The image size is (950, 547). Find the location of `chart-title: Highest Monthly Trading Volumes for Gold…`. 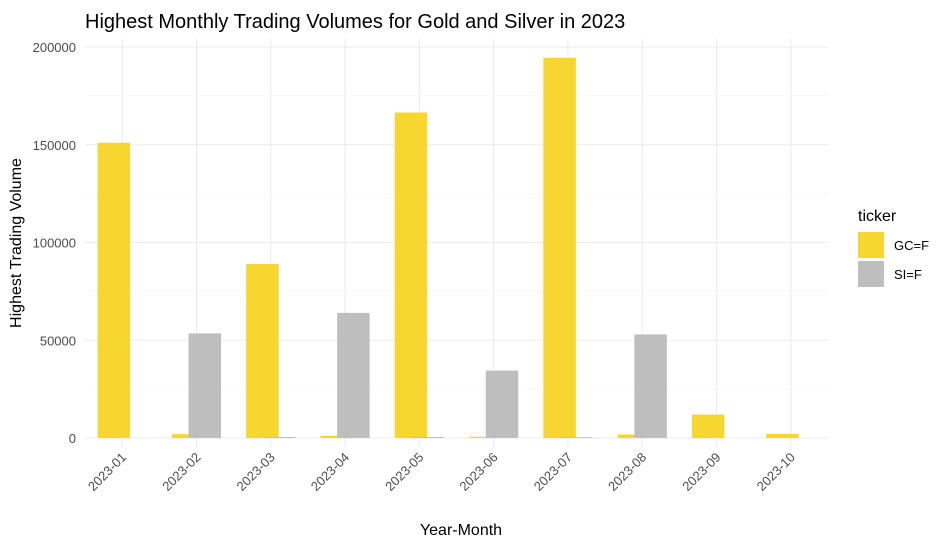

chart-title: Highest Monthly Trading Volumes for Gold… is located at coordinates (355, 22).